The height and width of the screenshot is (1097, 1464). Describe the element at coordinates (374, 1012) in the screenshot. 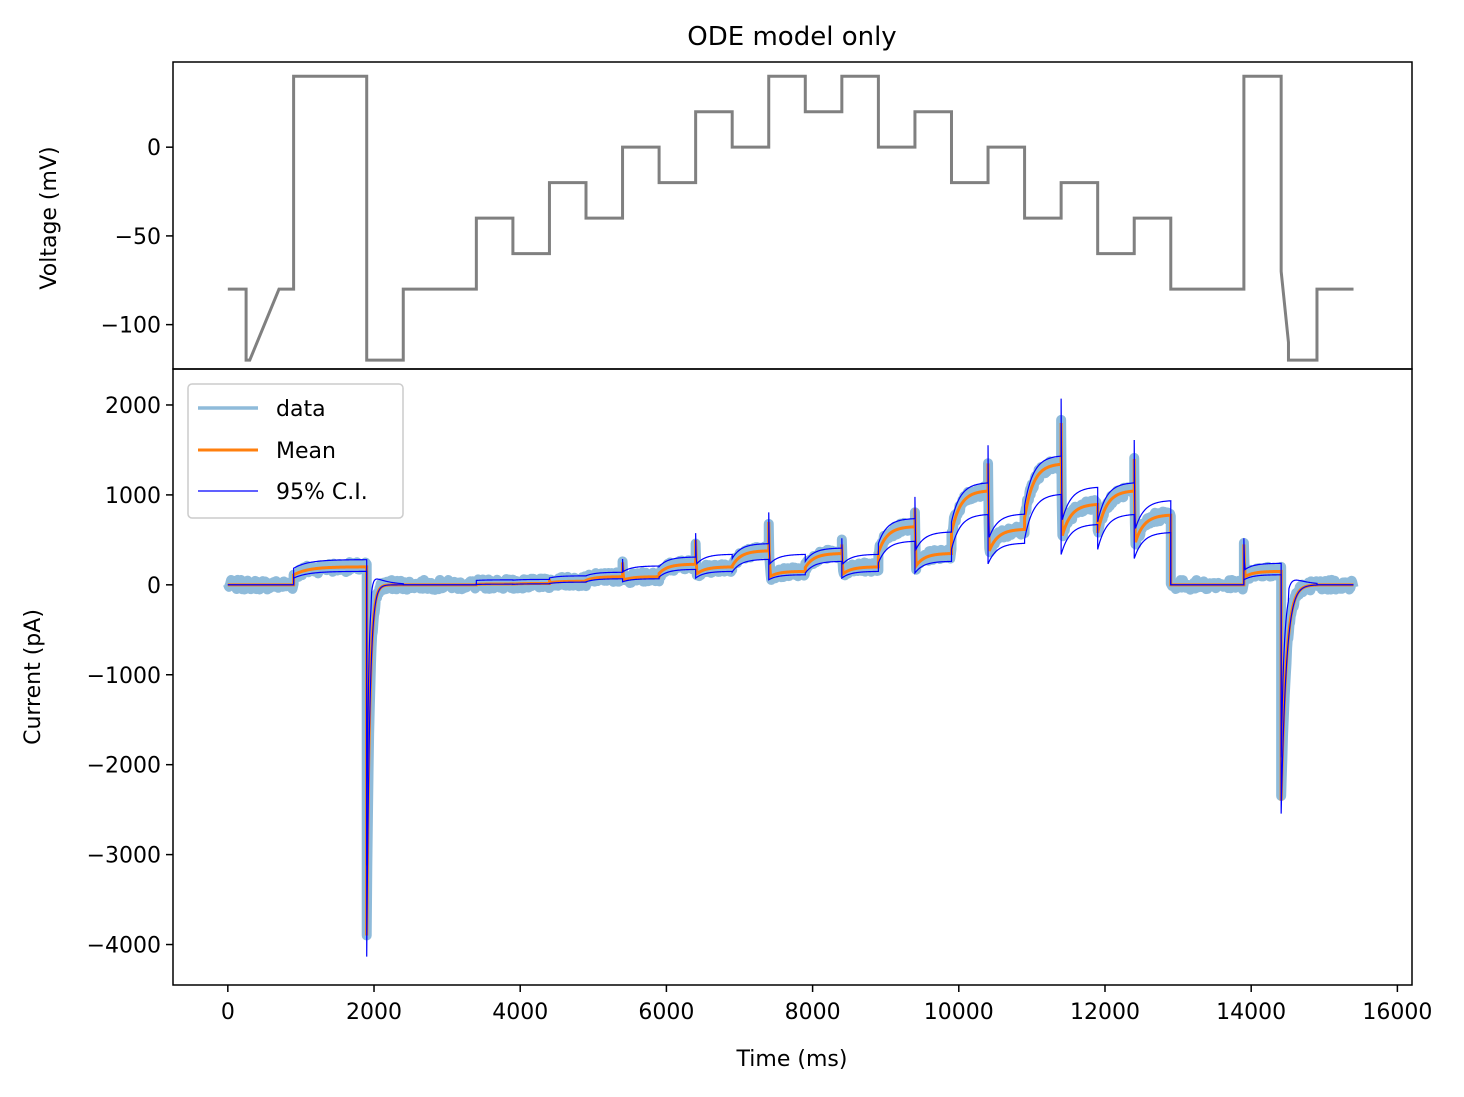

I see `x-tick-label: 2000` at that location.